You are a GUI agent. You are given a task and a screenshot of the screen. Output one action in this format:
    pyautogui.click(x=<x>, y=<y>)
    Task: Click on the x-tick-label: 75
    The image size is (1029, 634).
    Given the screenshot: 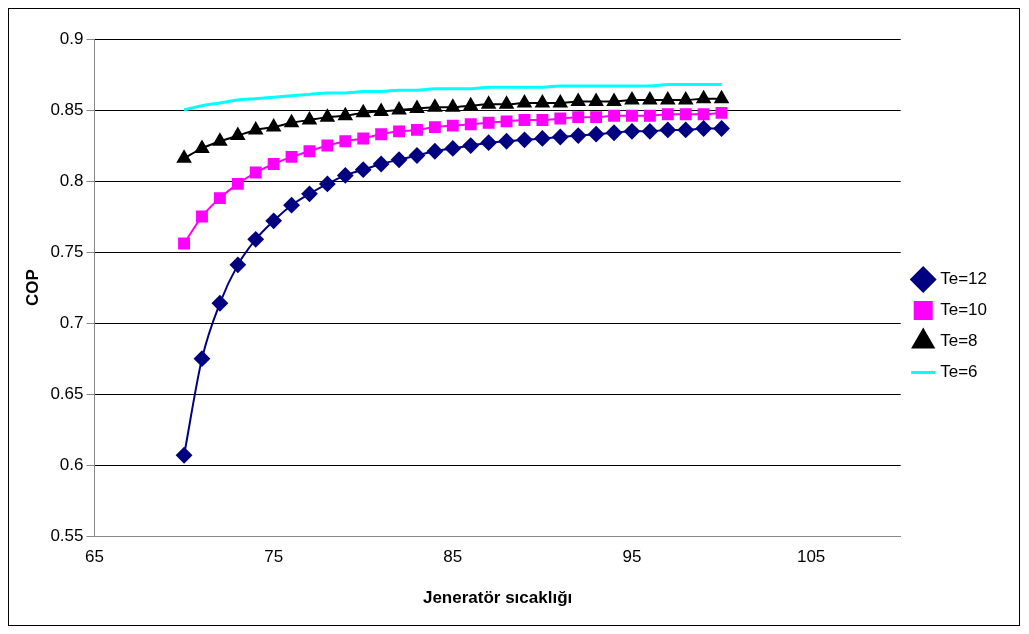 What is the action you would take?
    pyautogui.click(x=274, y=557)
    